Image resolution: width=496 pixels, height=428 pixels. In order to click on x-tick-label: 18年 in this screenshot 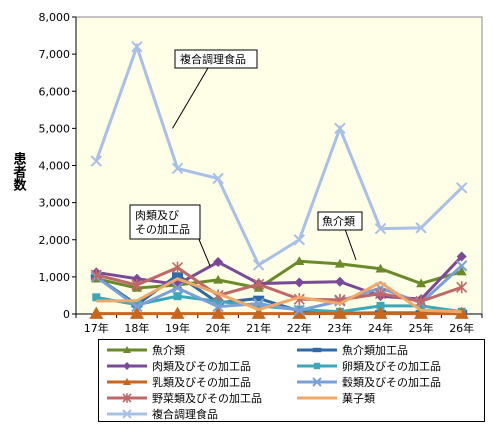, I will do `click(136, 328)`.